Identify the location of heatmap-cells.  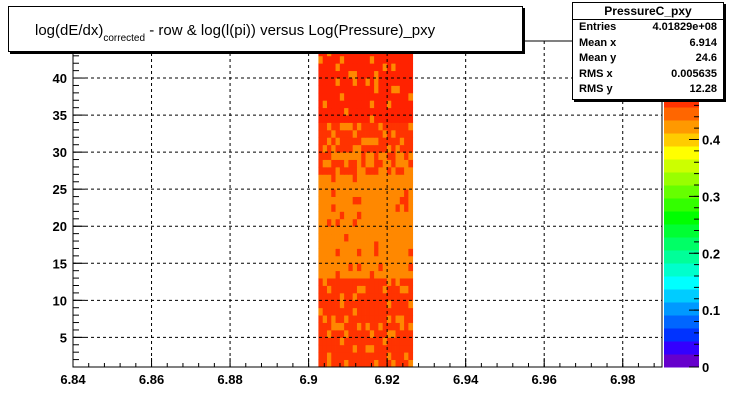
(366, 204).